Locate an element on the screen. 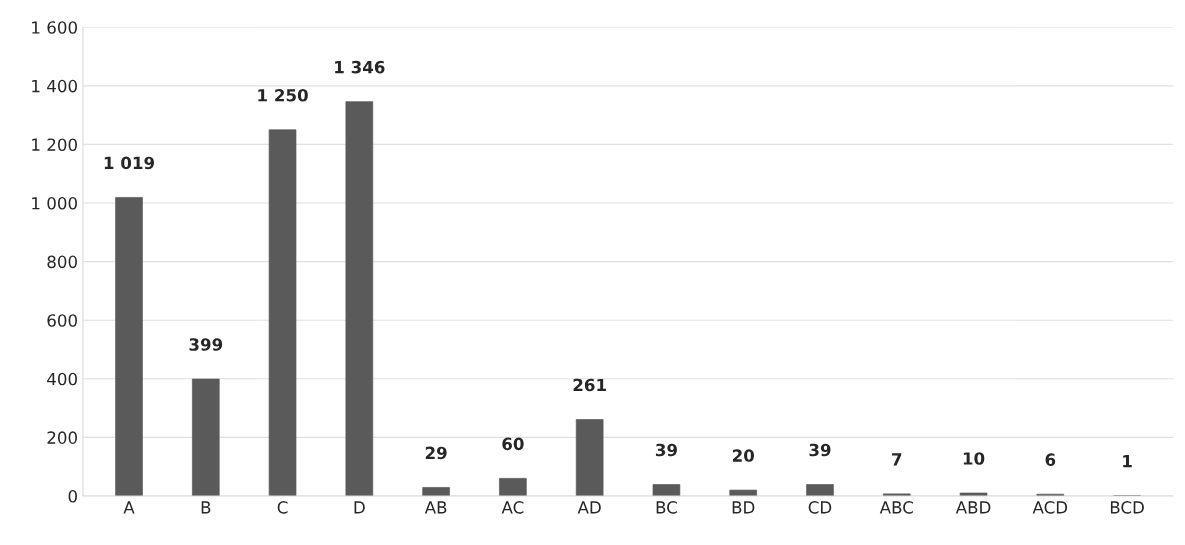 The height and width of the screenshot is (545, 1185). x-tick-label: BD is located at coordinates (743, 507).